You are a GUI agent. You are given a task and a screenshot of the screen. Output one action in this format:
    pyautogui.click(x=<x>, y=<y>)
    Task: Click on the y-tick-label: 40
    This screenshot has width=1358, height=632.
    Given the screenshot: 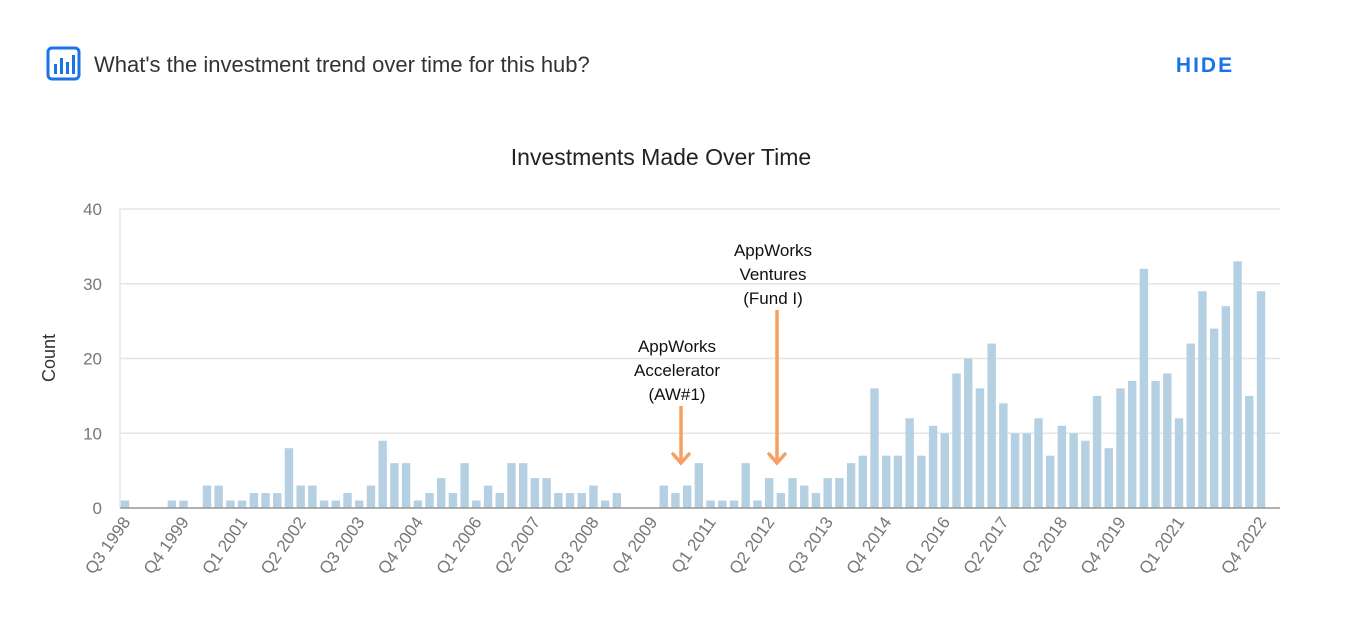 What is the action you would take?
    pyautogui.click(x=92, y=209)
    